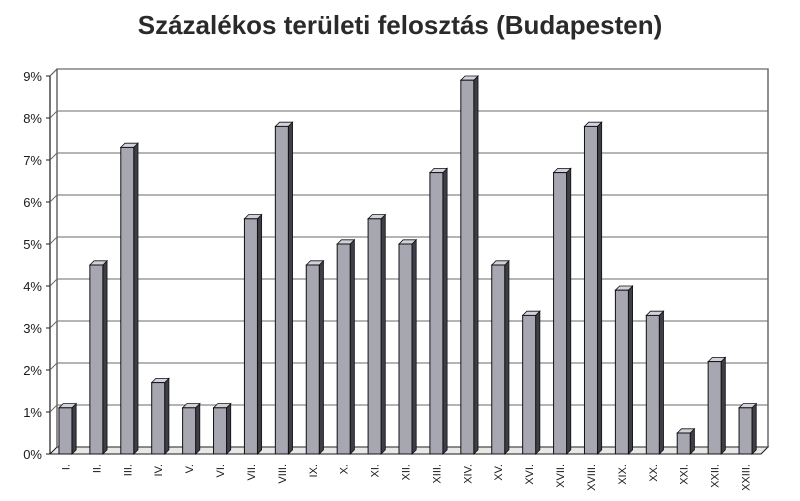 The height and width of the screenshot is (501, 800). I want to click on y-tick-label: 3%, so click(32, 328).